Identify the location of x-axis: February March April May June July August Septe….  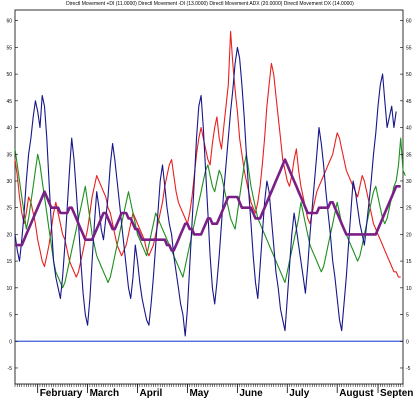
(213, 391).